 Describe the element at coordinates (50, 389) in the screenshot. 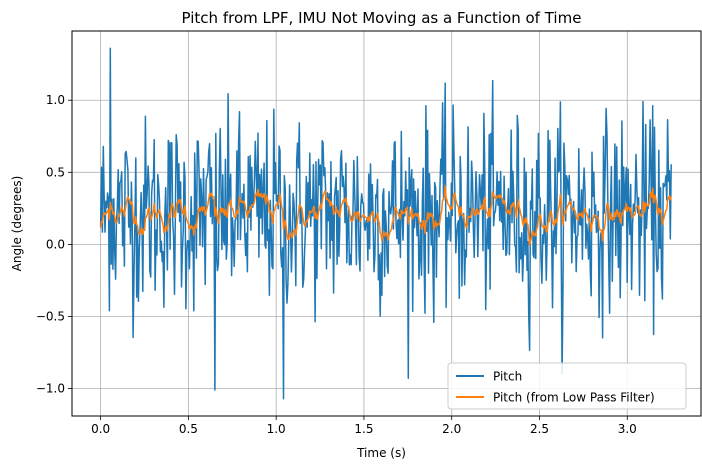

I see `y-tick-label: −1.0` at that location.